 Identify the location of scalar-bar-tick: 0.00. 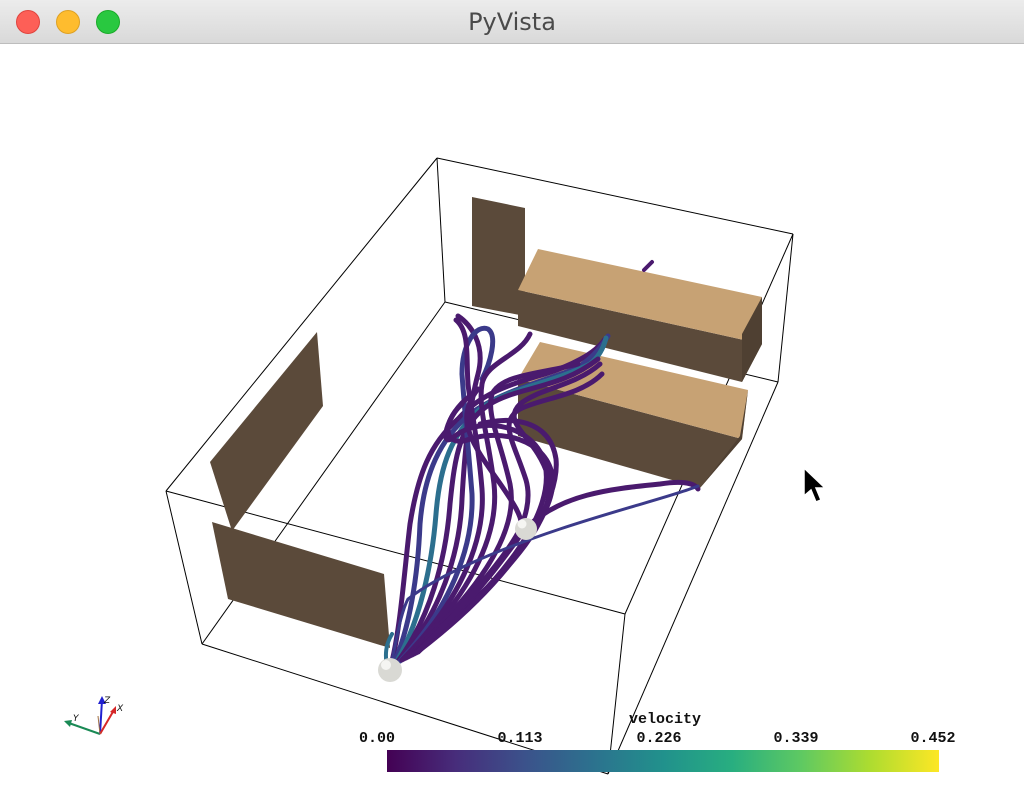
(376, 738).